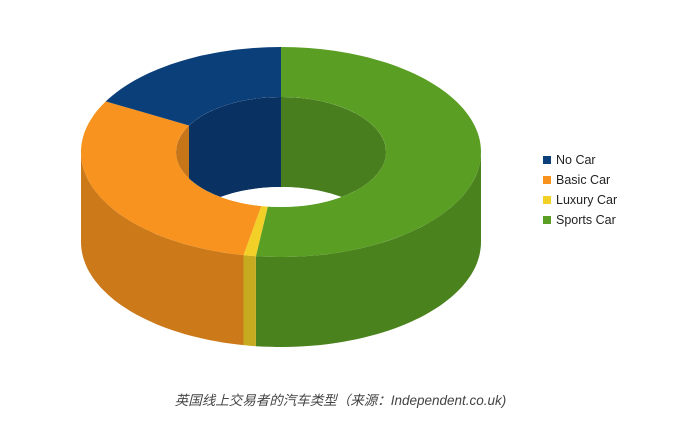 This screenshot has height=421, width=681. I want to click on legend-label: No Car, so click(576, 160).